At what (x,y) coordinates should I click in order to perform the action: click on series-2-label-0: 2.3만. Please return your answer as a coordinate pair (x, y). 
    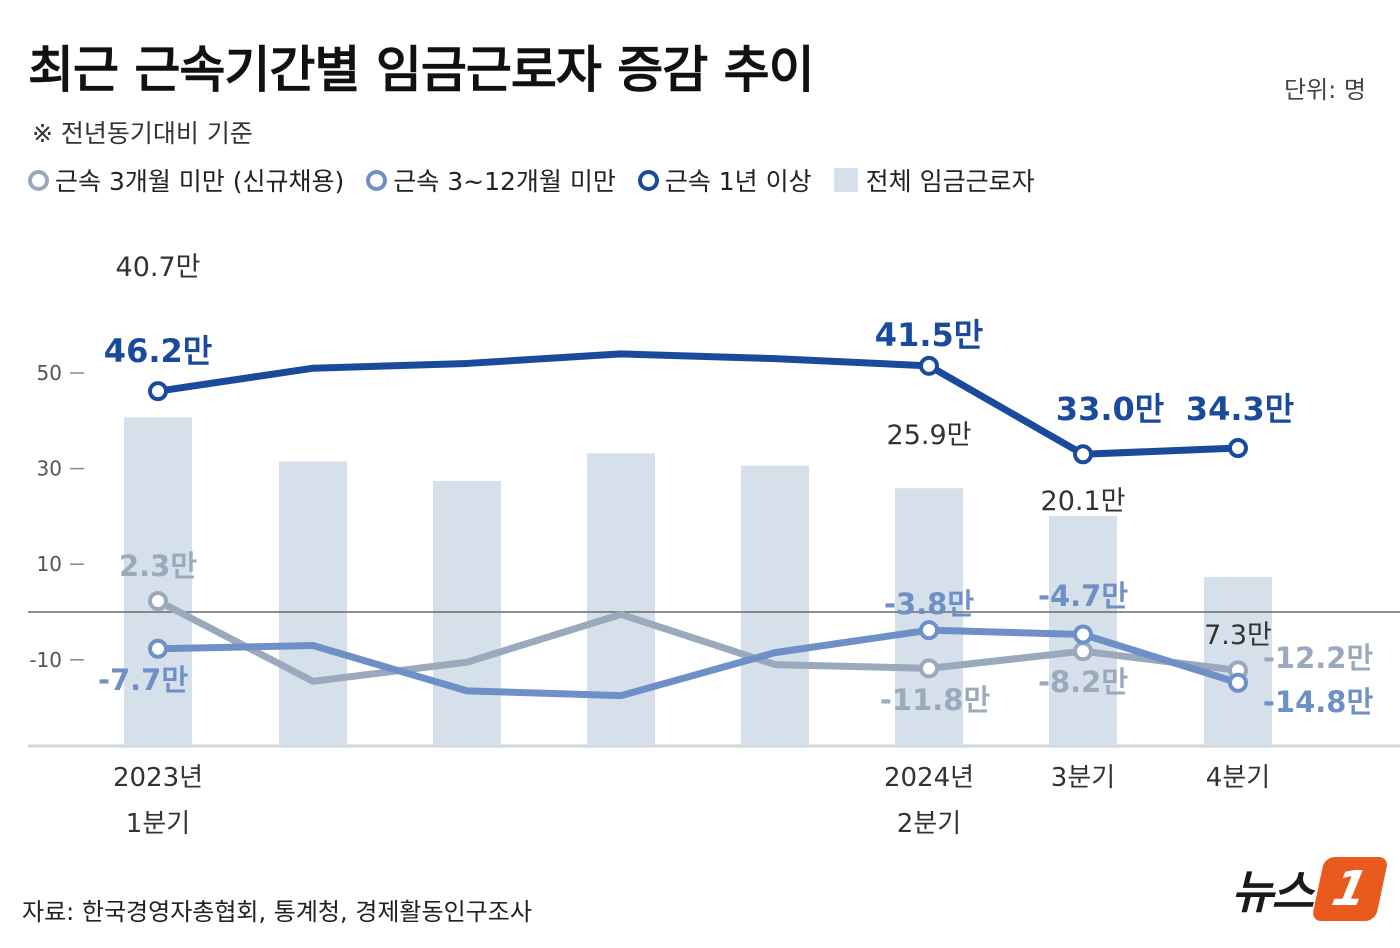
    Looking at the image, I should click on (158, 566).